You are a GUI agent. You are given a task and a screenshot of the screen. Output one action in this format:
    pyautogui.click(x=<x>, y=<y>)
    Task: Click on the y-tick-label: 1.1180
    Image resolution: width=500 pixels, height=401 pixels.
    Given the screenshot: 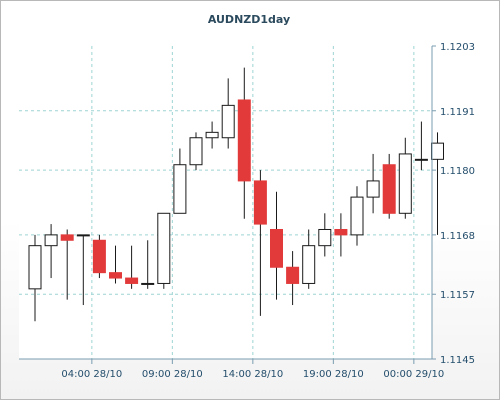 What is the action you would take?
    pyautogui.click(x=457, y=171)
    